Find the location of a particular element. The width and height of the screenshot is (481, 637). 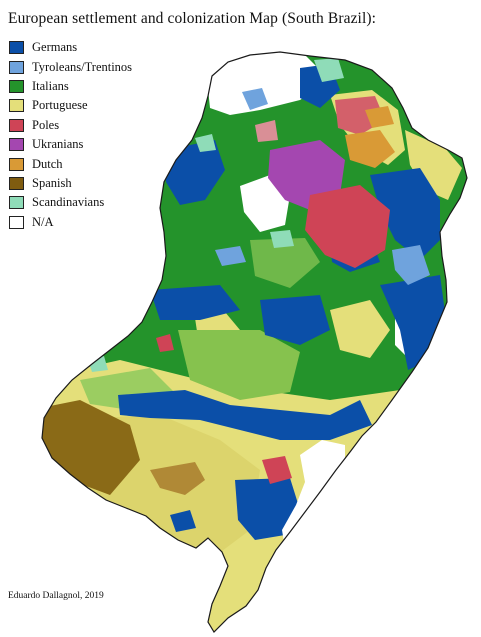

region-tyroleans-north is located at coordinates (255, 99).